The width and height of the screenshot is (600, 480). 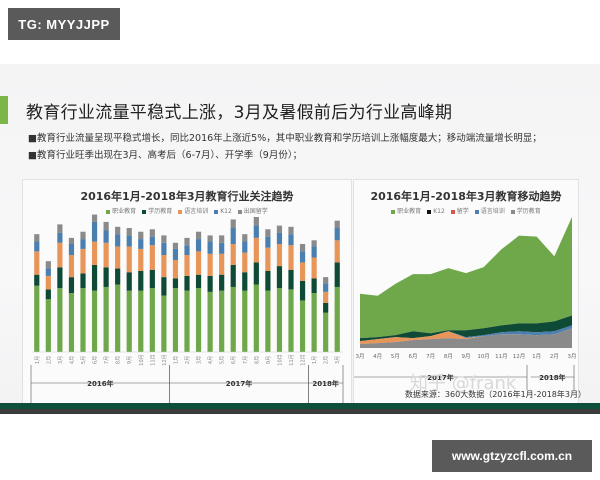 I want to click on site-url-tag: www.gtzyzcfl.com.cn, so click(x=512, y=456).